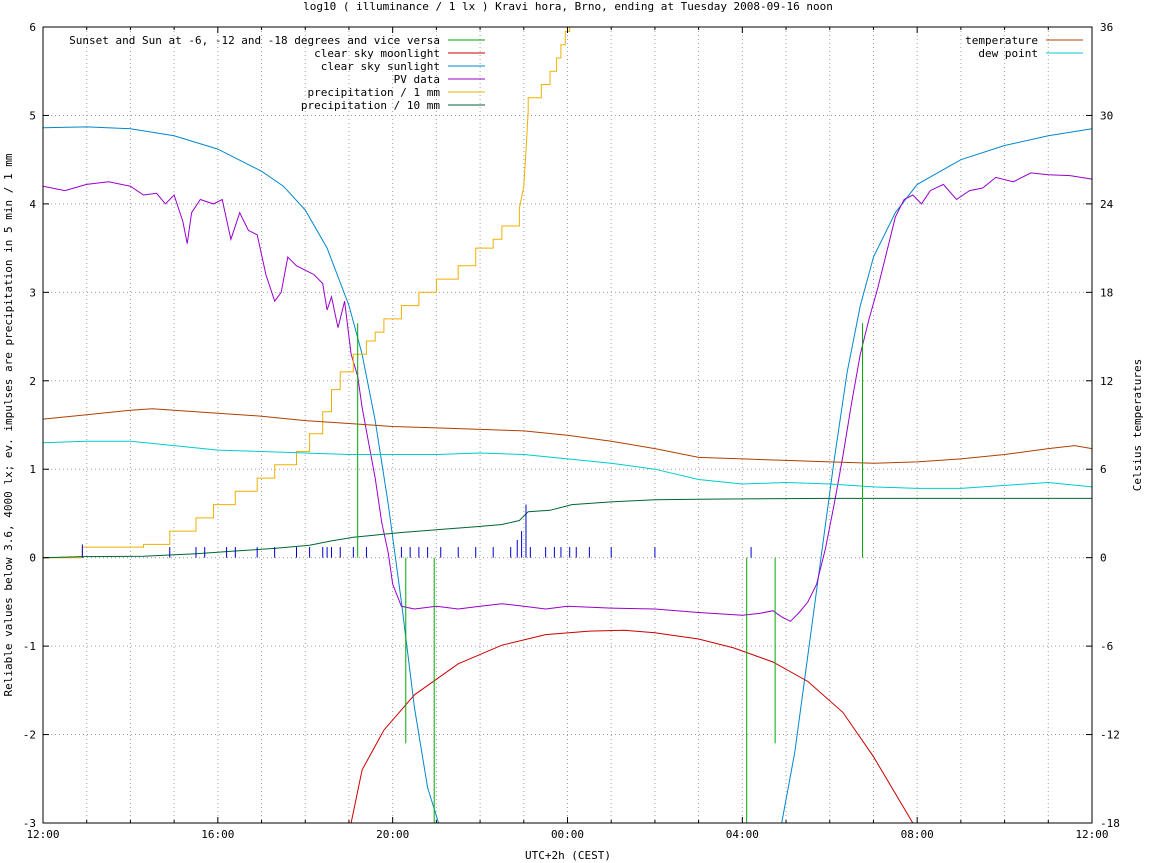  I want to click on y2-tick-label: 0, so click(1103, 558).